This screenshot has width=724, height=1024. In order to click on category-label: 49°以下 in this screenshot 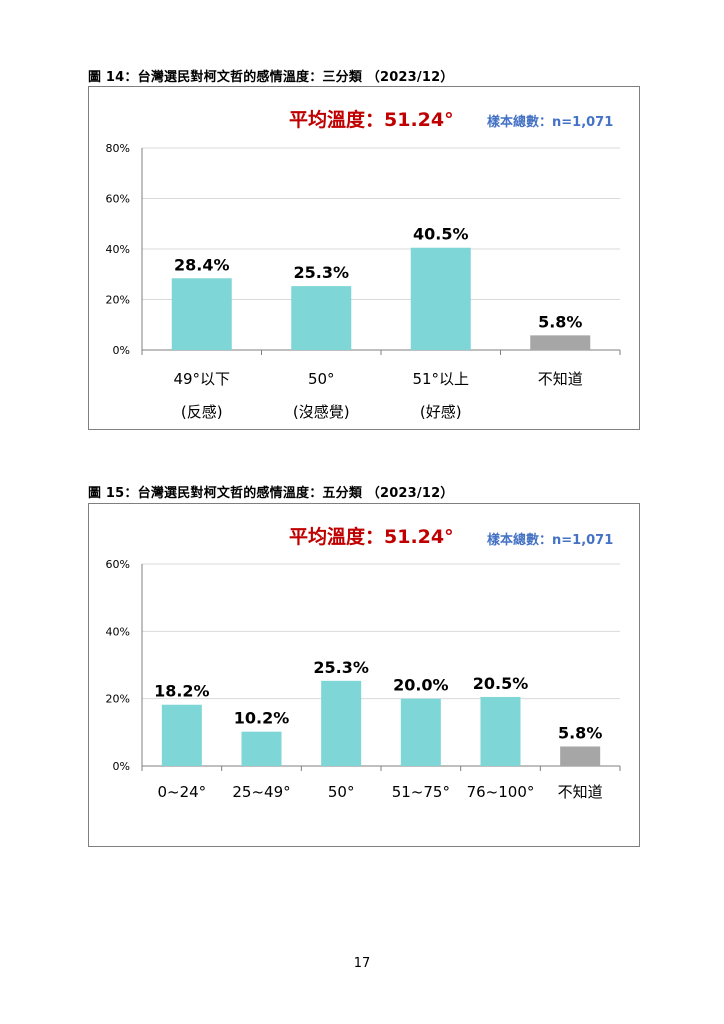, I will do `click(201, 379)`.